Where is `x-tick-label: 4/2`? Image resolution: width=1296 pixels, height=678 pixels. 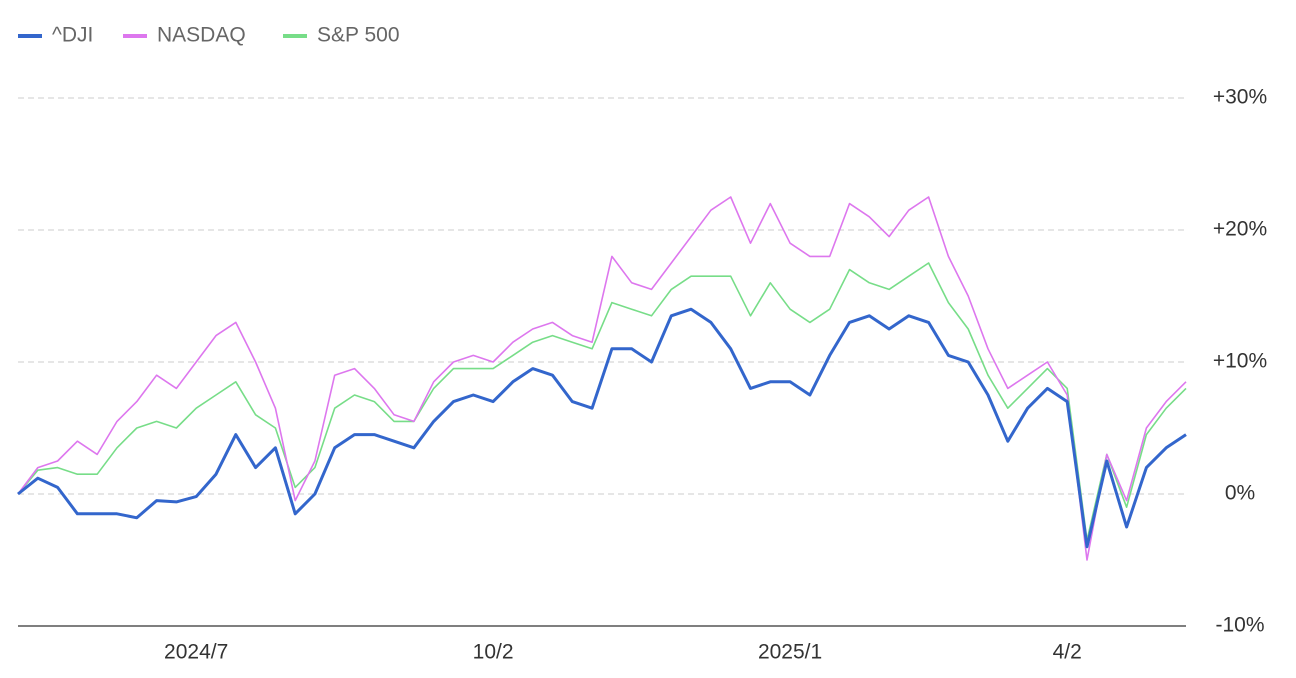
x-tick-label: 4/2 is located at coordinates (1067, 652).